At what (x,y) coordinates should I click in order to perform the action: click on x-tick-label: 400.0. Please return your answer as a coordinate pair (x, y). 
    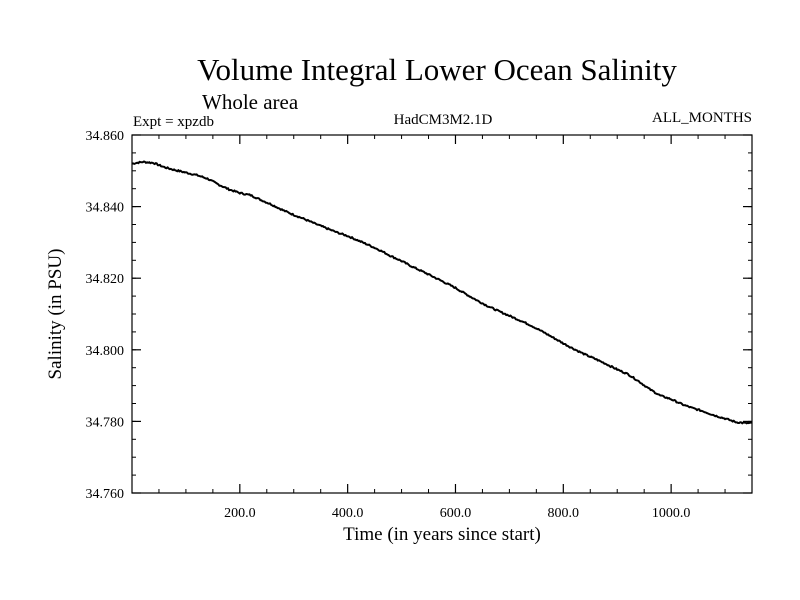
    Looking at the image, I should click on (348, 513).